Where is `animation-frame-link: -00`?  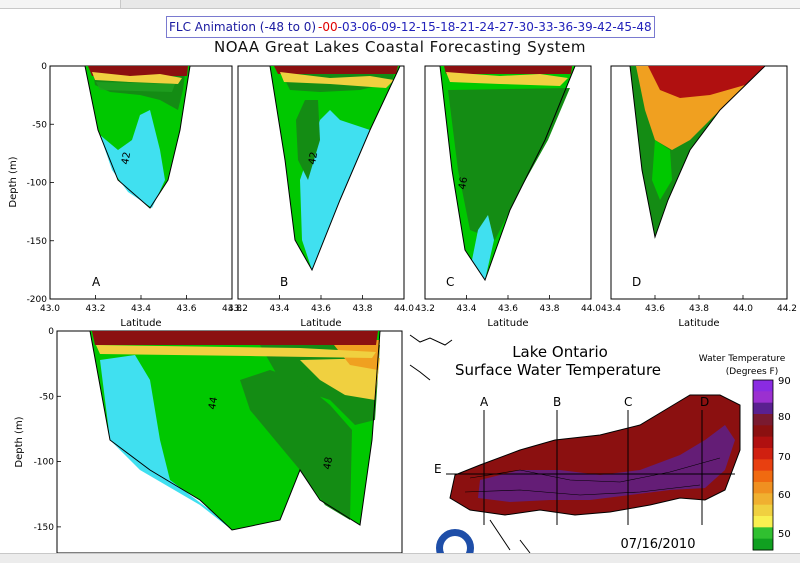
animation-frame-link: -00 is located at coordinates (328, 27).